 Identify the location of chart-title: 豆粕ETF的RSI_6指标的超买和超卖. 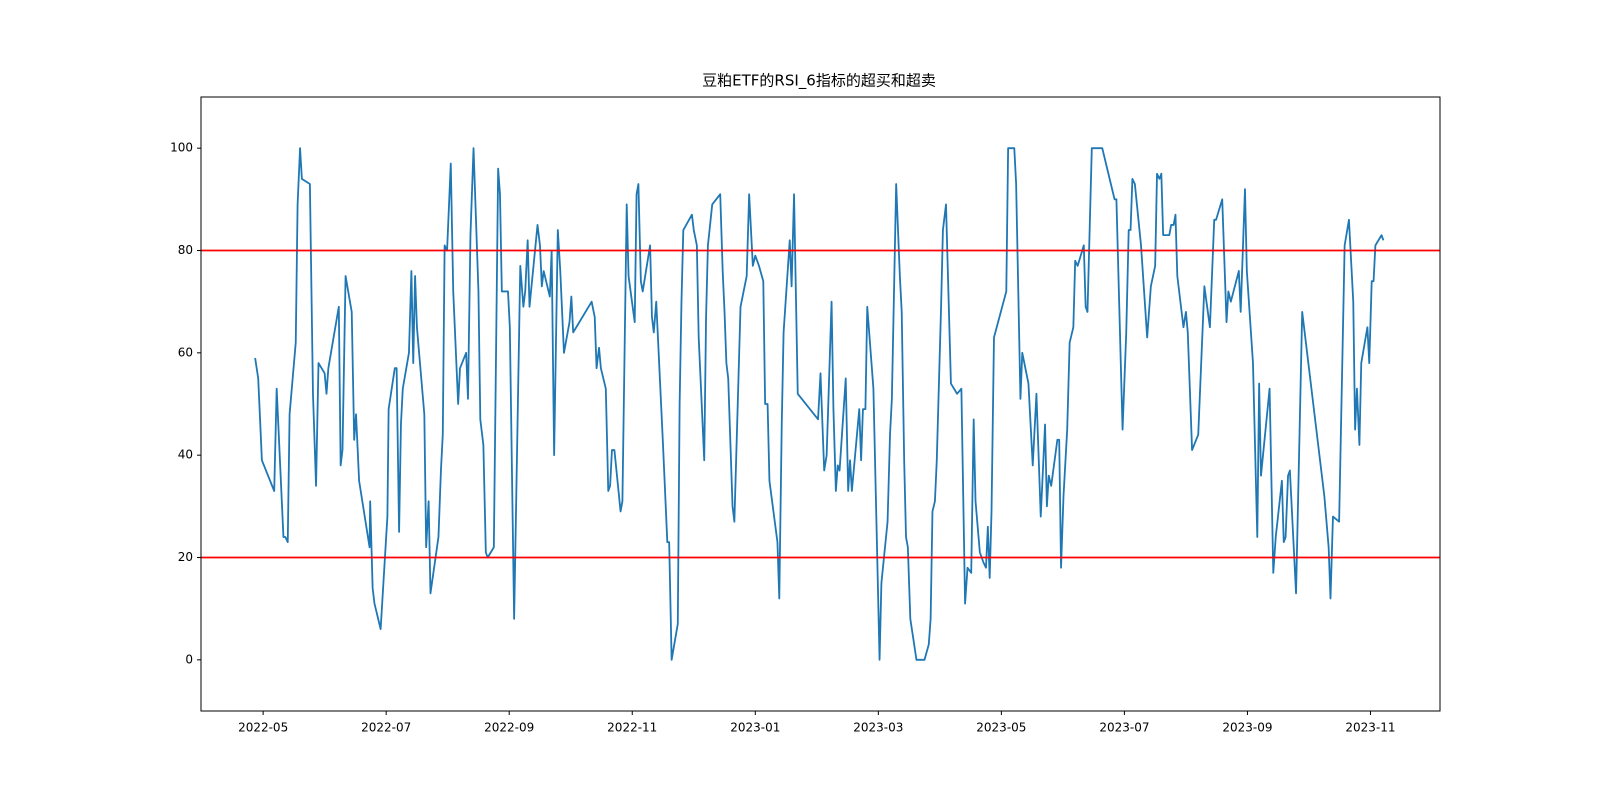
(819, 81).